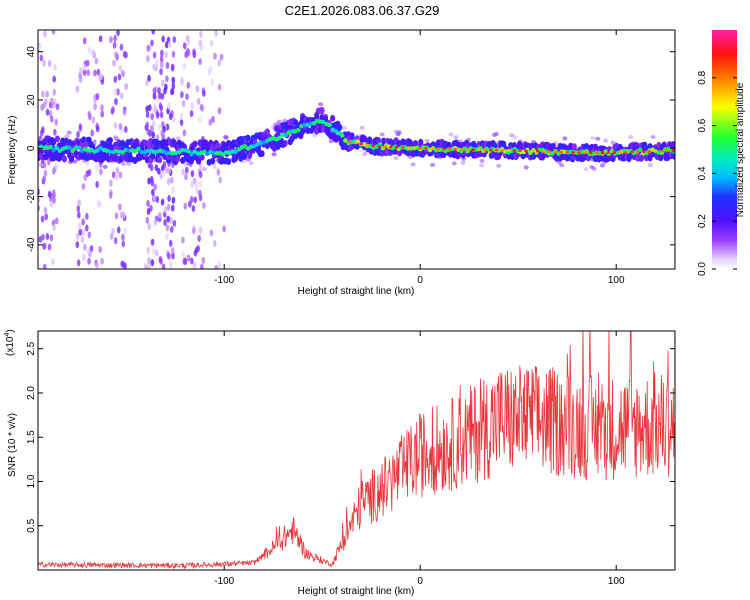  Describe the element at coordinates (702, 173) in the screenshot. I see `colorbar-tick-label: 0.4` at that location.